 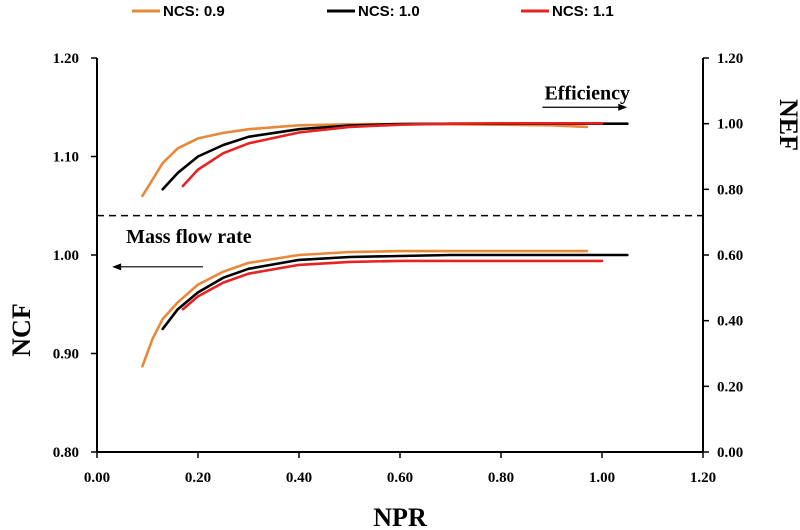 I want to click on y-right-tick-label: 1.00, so click(x=730, y=125).